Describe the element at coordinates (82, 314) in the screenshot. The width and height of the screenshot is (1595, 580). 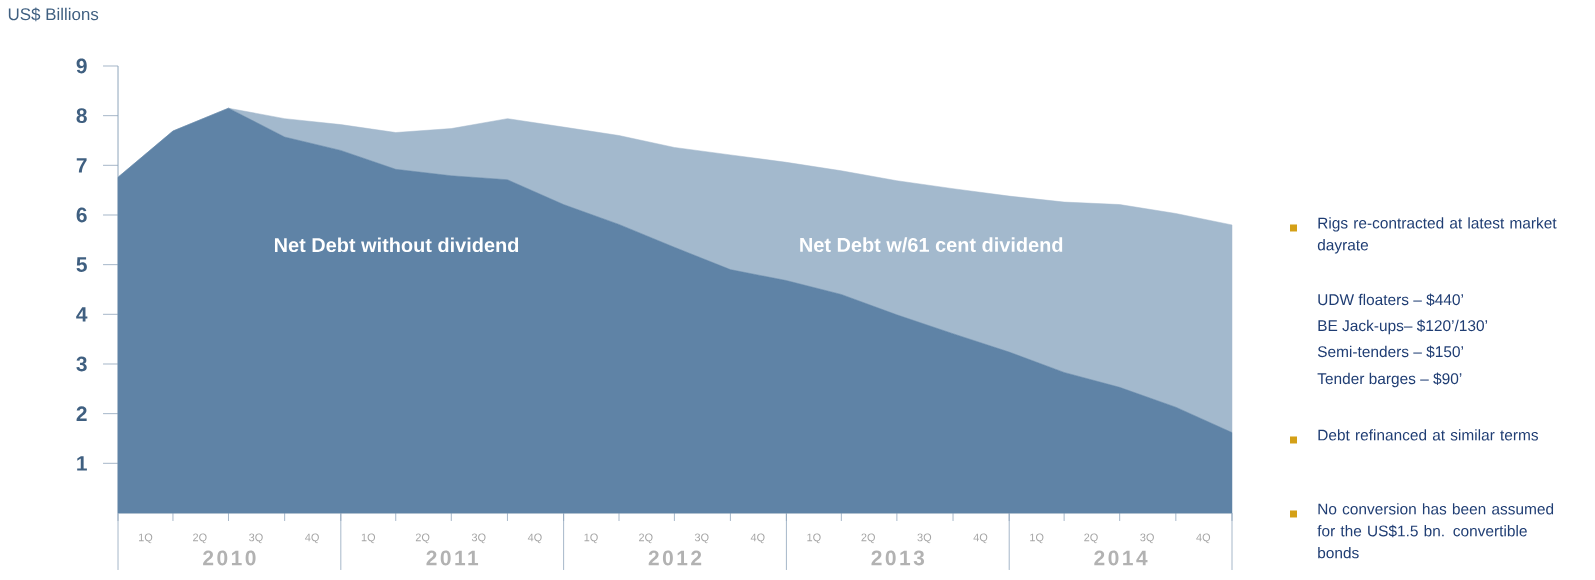
I see `y-tick-label: 4` at that location.